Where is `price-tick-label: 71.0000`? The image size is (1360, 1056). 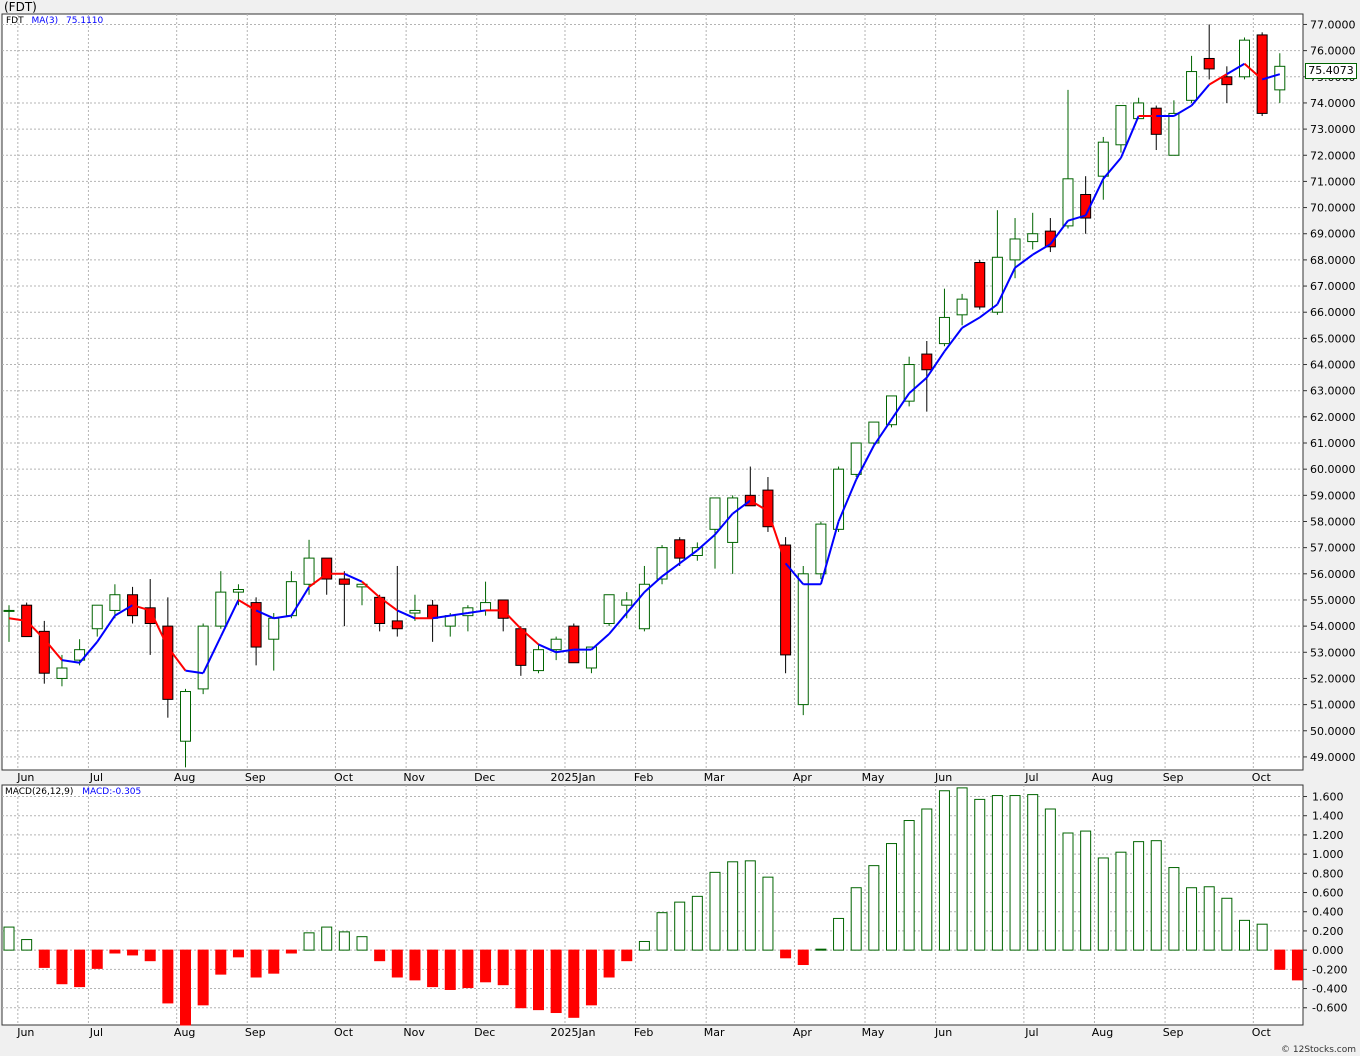 price-tick-label: 71.0000 is located at coordinates (1333, 181).